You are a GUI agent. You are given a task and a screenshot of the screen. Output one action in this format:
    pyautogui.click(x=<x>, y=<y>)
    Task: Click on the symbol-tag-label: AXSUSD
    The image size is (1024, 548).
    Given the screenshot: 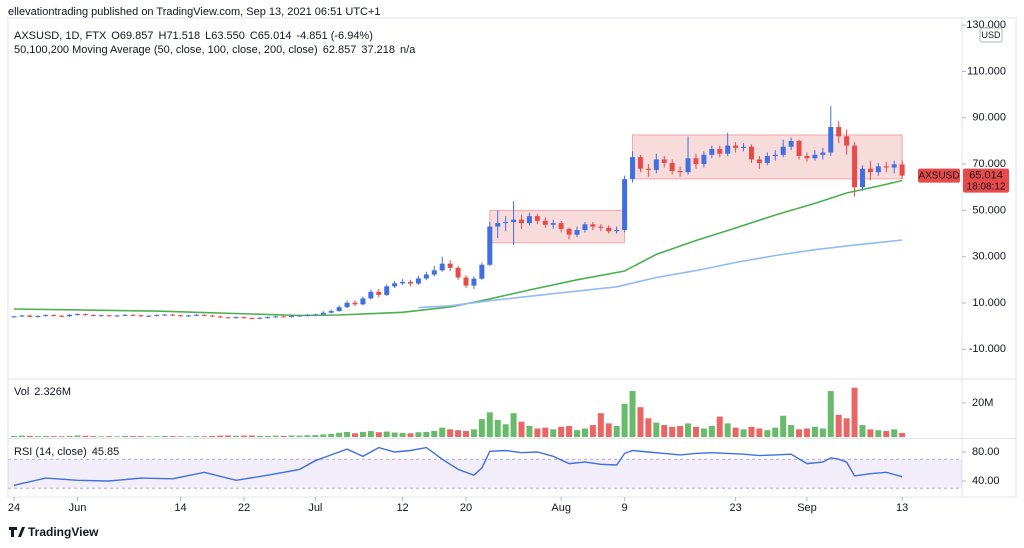 What is the action you would take?
    pyautogui.click(x=938, y=175)
    